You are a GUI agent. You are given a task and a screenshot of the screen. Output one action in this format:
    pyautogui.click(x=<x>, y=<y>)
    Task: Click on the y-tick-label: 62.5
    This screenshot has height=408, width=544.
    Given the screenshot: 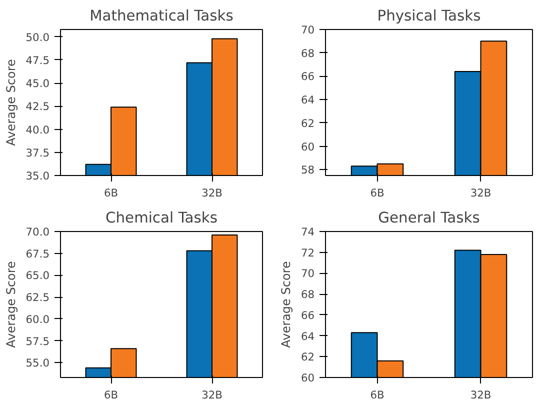 What is the action you would take?
    pyautogui.click(x=38, y=297)
    